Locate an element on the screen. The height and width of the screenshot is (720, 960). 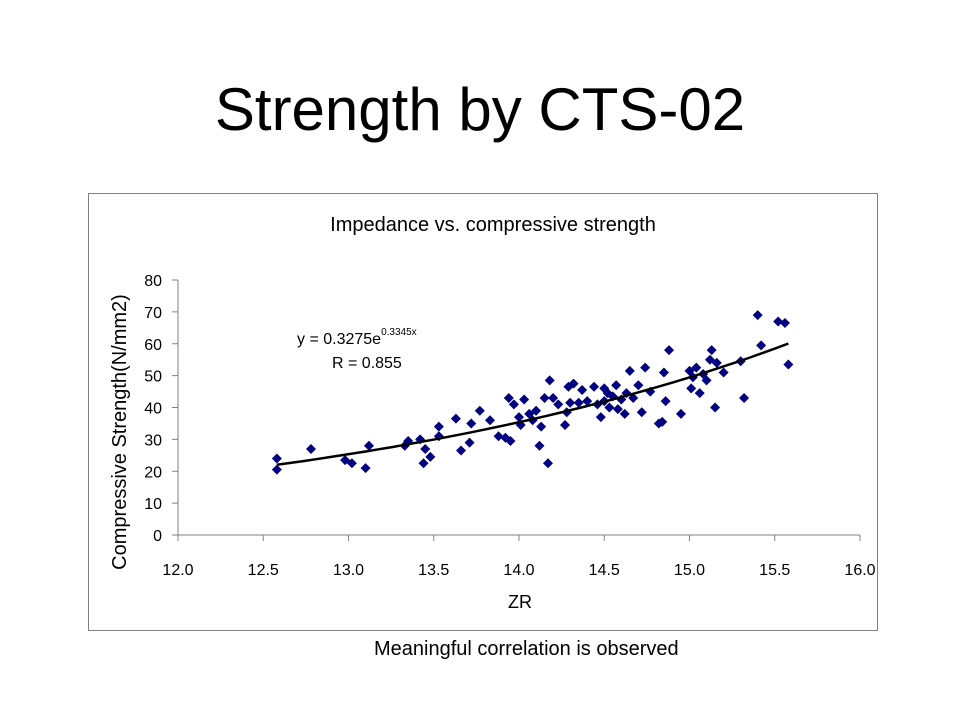
y-tick-label: 40 is located at coordinates (153, 409).